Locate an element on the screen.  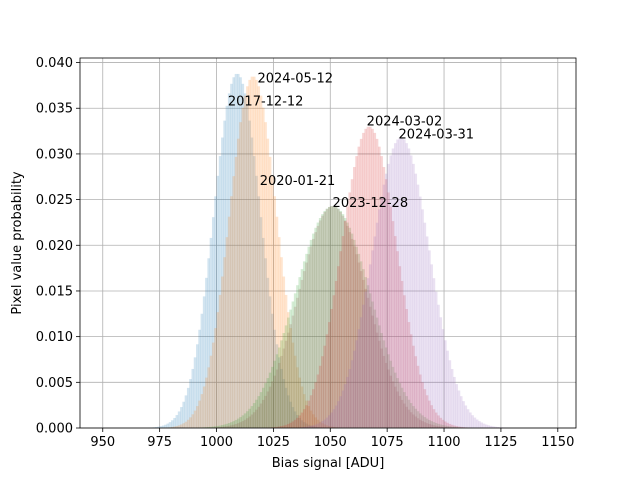
x-tick-label: 1125 is located at coordinates (500, 442).